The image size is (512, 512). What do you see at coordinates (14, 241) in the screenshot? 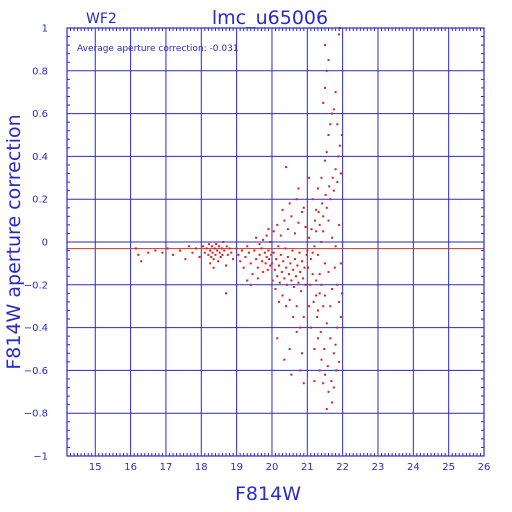
I see `y-axis-label: F814W aperture correction` at bounding box center [14, 241].